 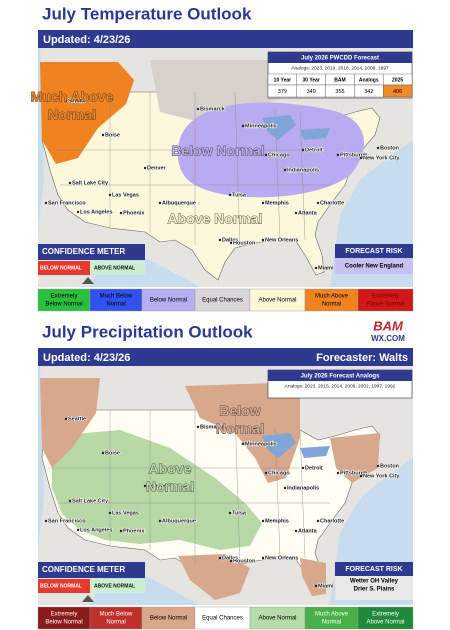 I want to click on city-label: Memphis, so click(x=277, y=203).